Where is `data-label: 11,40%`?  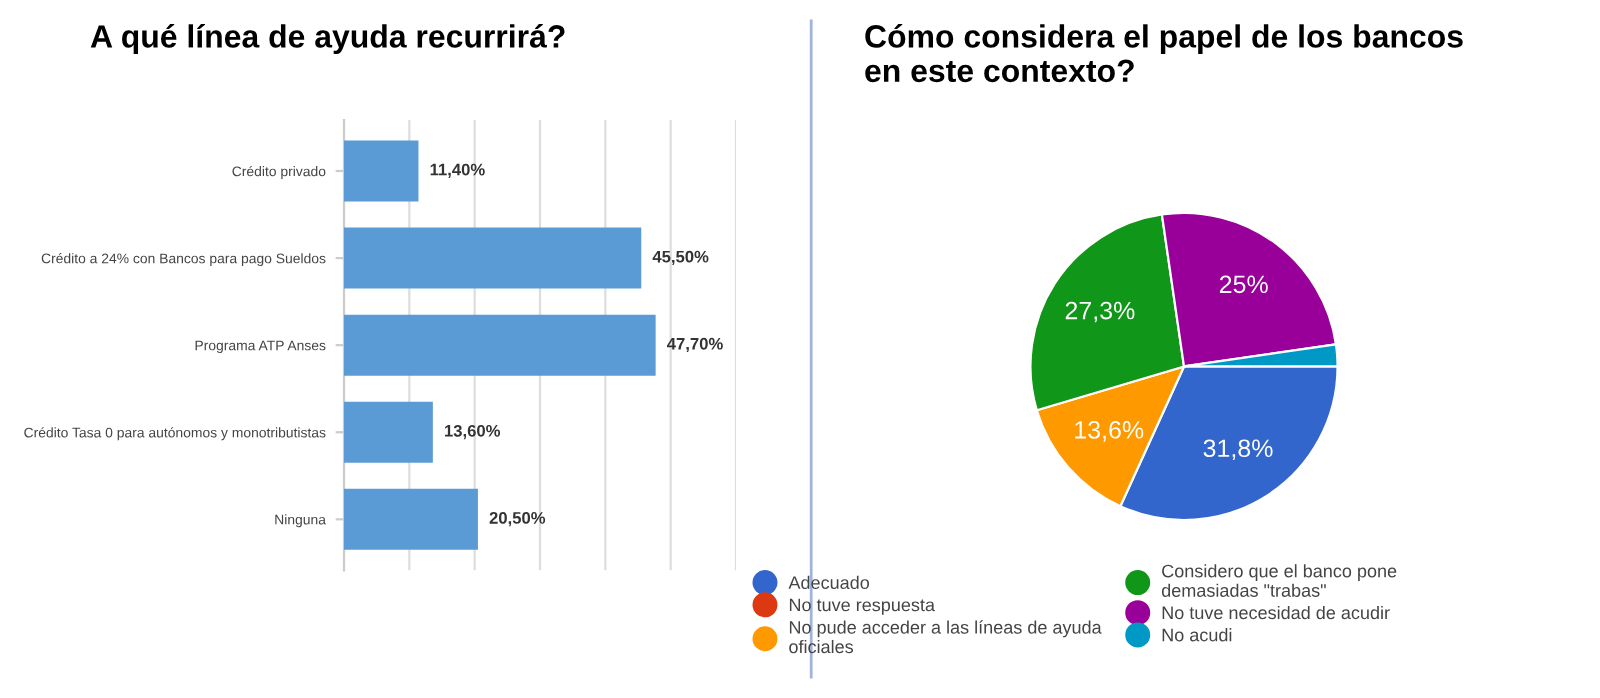
data-label: 11,40% is located at coordinates (457, 170).